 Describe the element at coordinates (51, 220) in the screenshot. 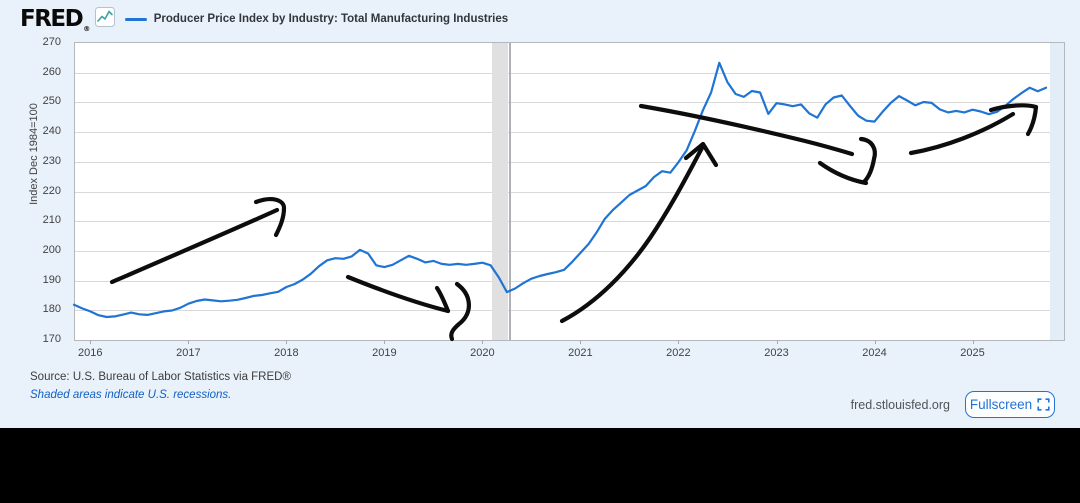

I see `y-tick-label: 210` at that location.